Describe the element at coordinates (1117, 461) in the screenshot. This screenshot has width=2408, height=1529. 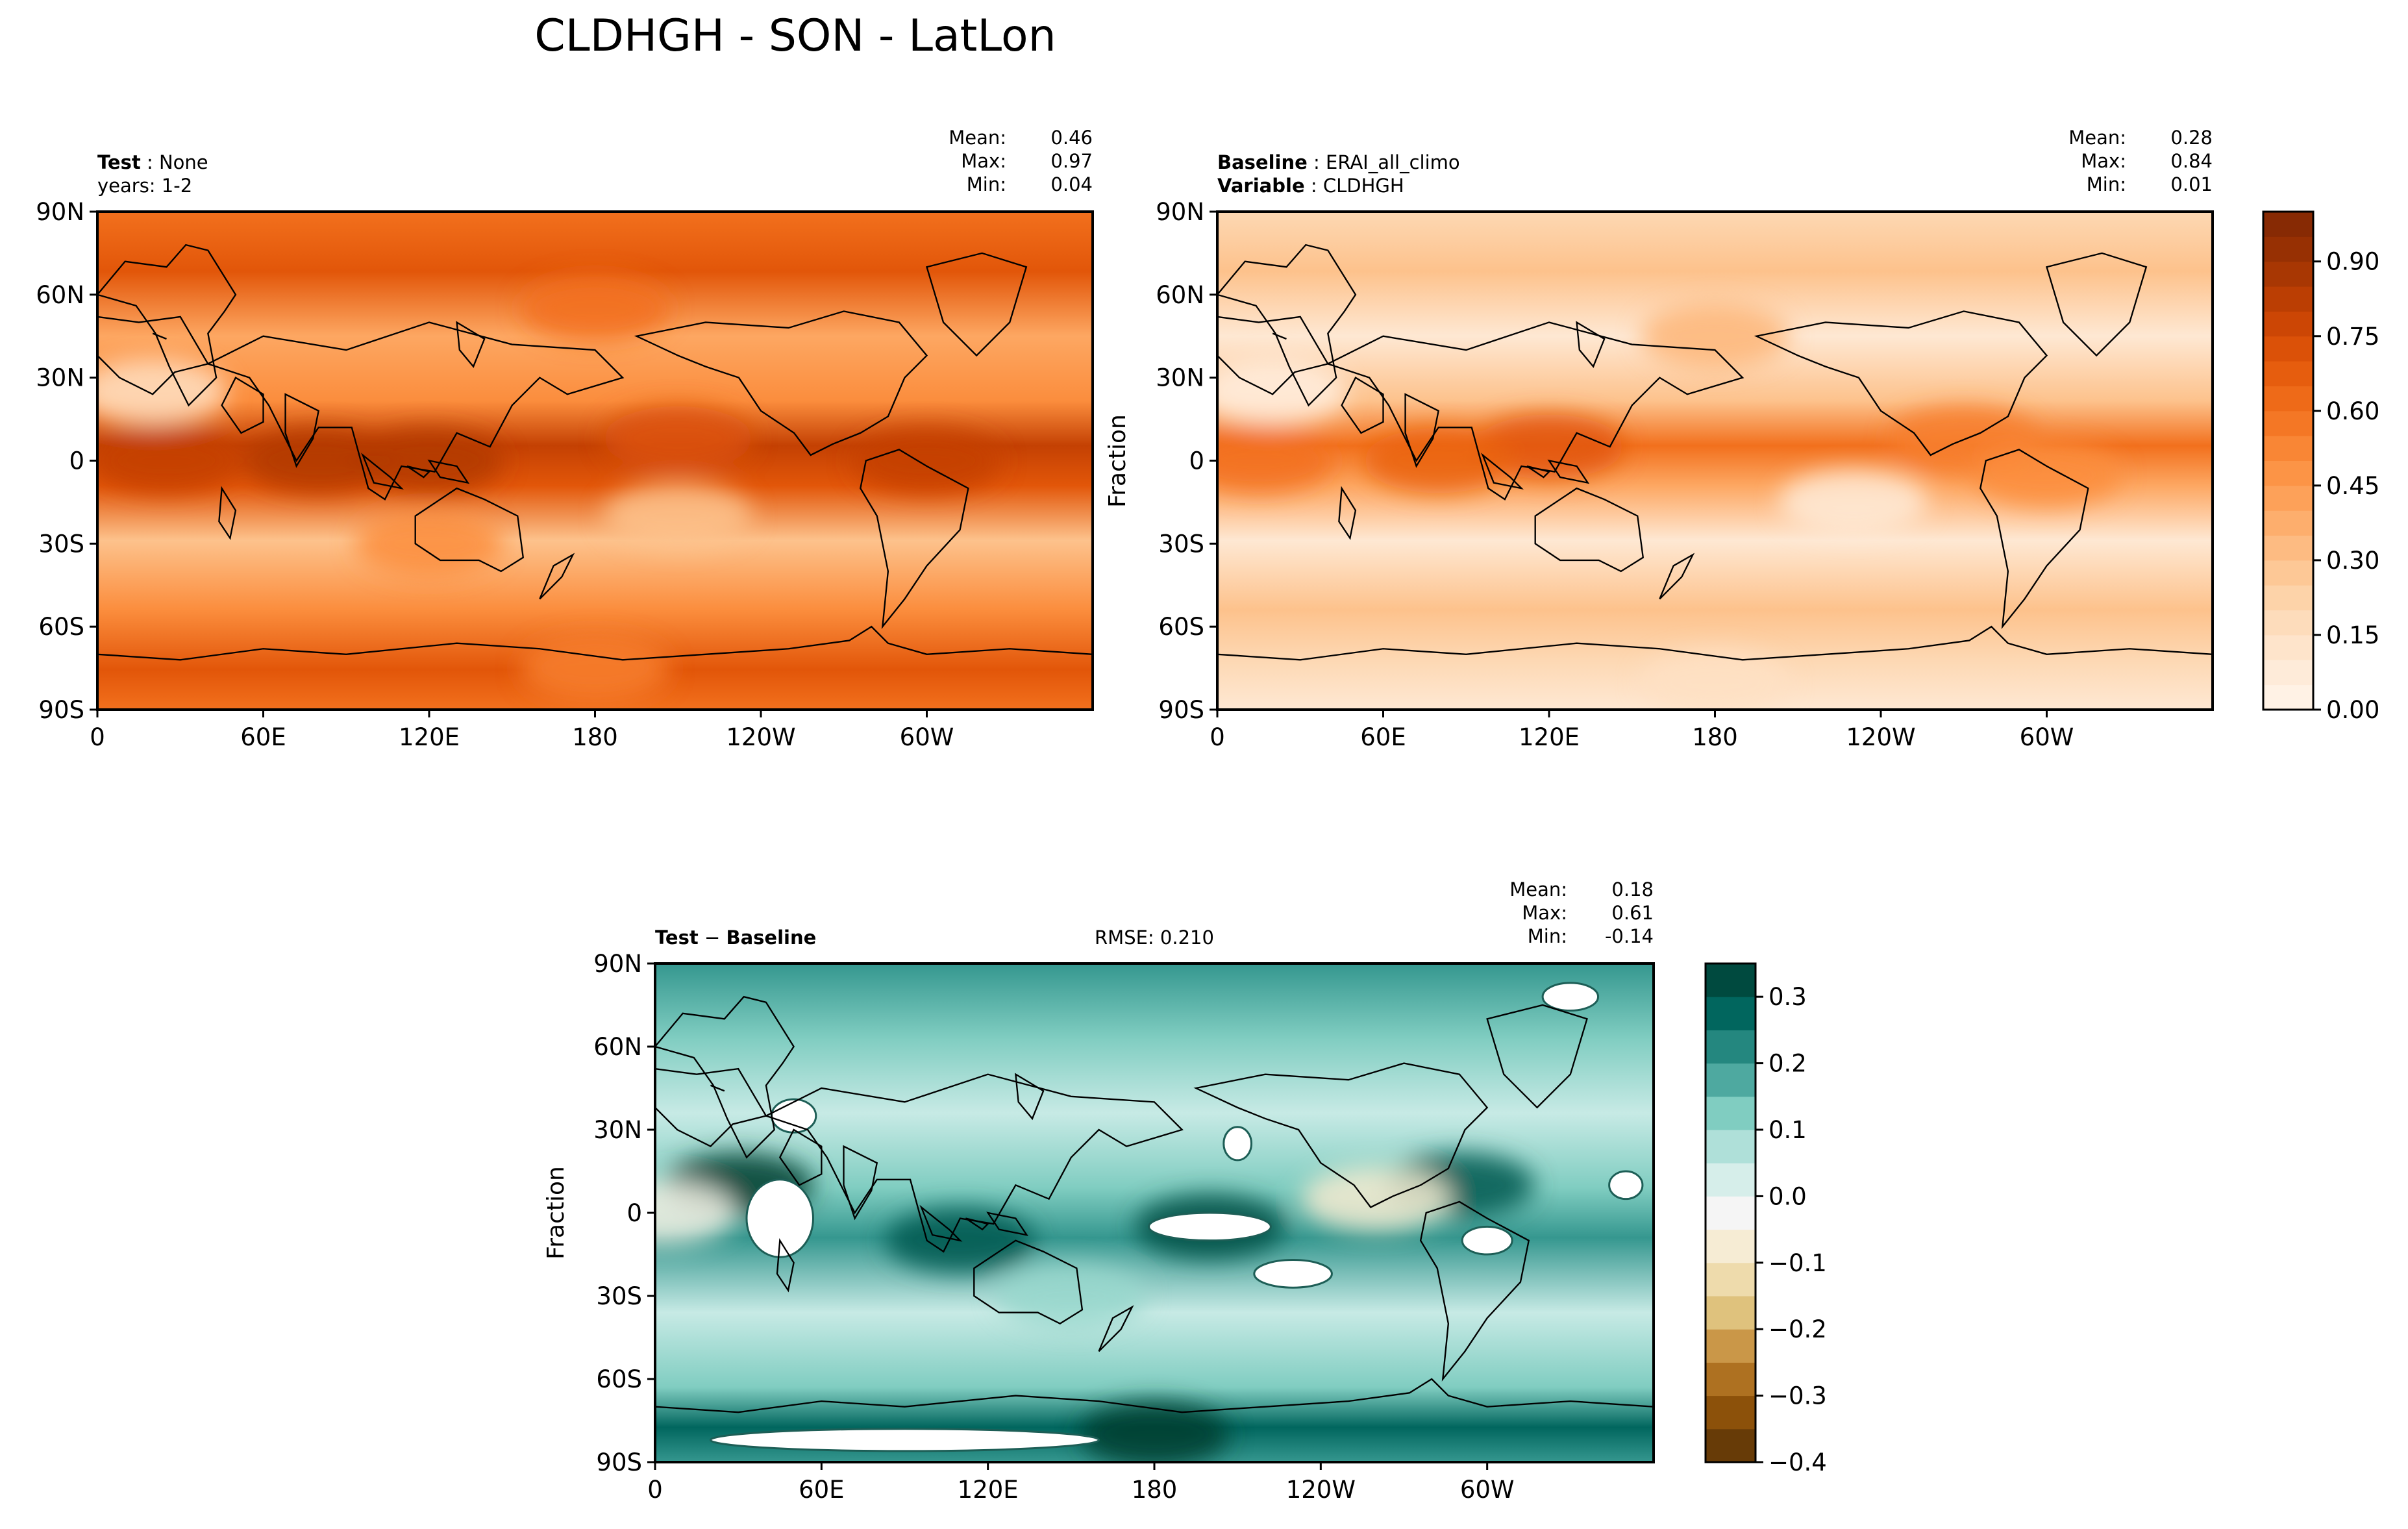
I see `baseline-ylabel: Fraction` at that location.